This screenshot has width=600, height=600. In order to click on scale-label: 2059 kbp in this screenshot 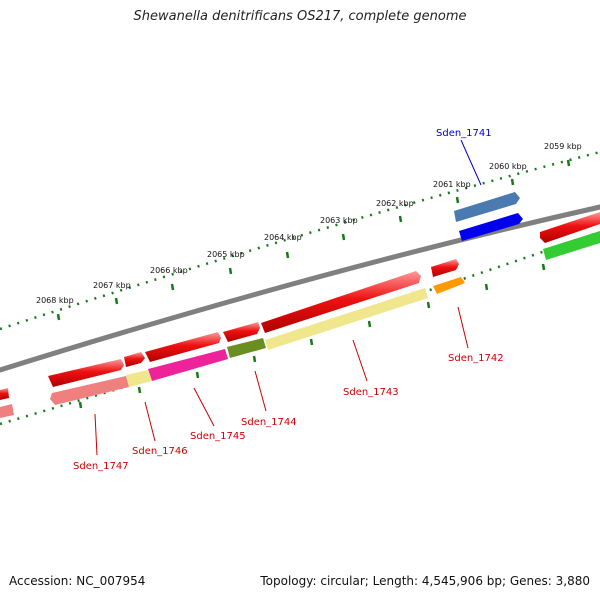, I will do `click(563, 146)`.